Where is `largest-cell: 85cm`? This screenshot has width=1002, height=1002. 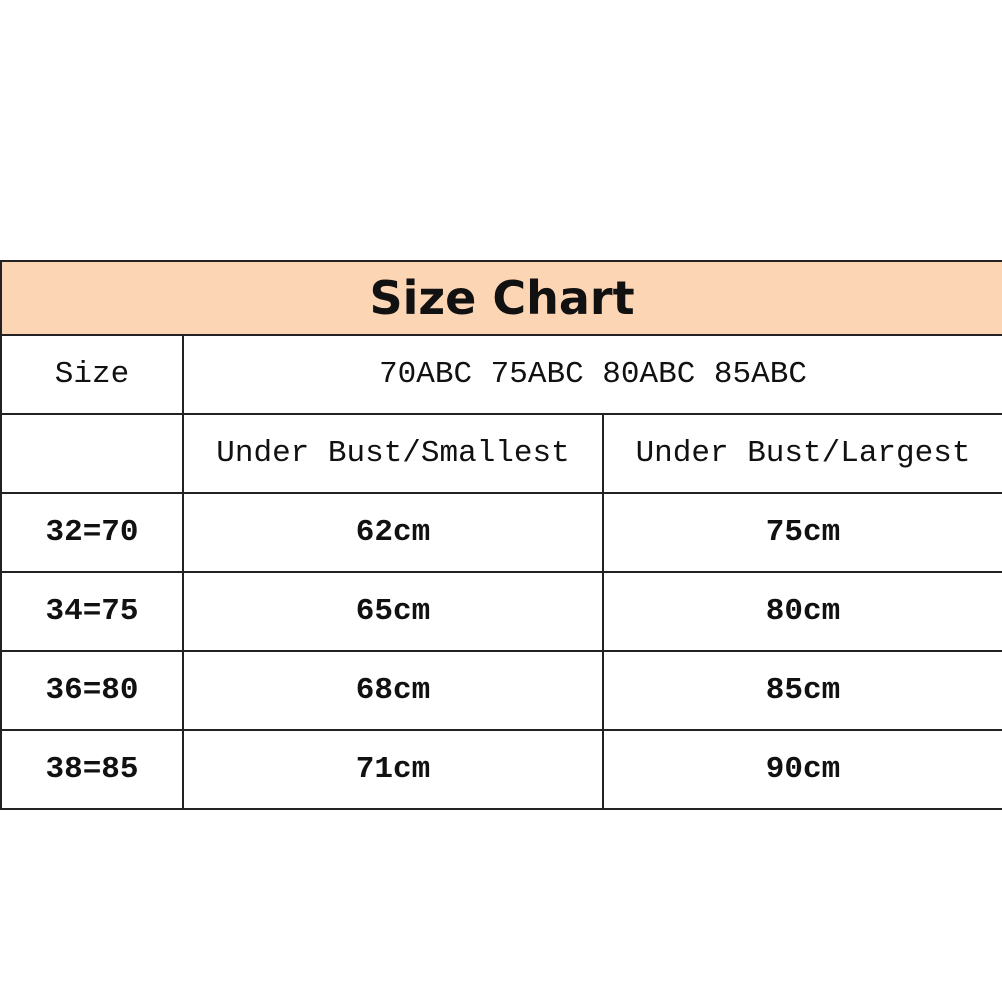 largest-cell: 85cm is located at coordinates (801, 690).